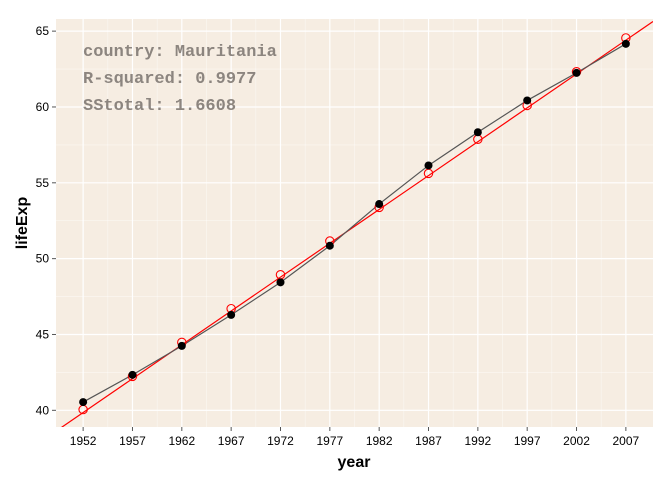 The width and height of the screenshot is (672, 480). I want to click on y-axis-title: lifeExp, so click(22, 223).